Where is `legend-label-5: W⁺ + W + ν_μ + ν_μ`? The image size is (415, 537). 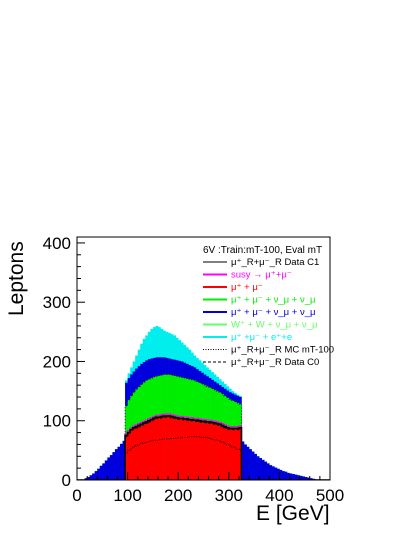
legend-label-5: W⁺ + W + ν_μ + ν_μ is located at coordinates (274, 325).